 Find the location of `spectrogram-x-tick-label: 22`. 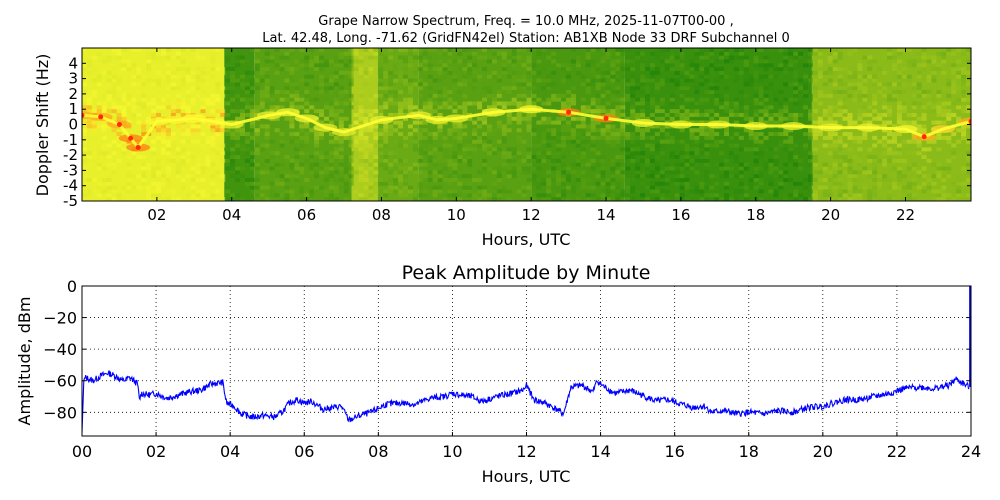

spectrogram-x-tick-label: 22 is located at coordinates (905, 215).